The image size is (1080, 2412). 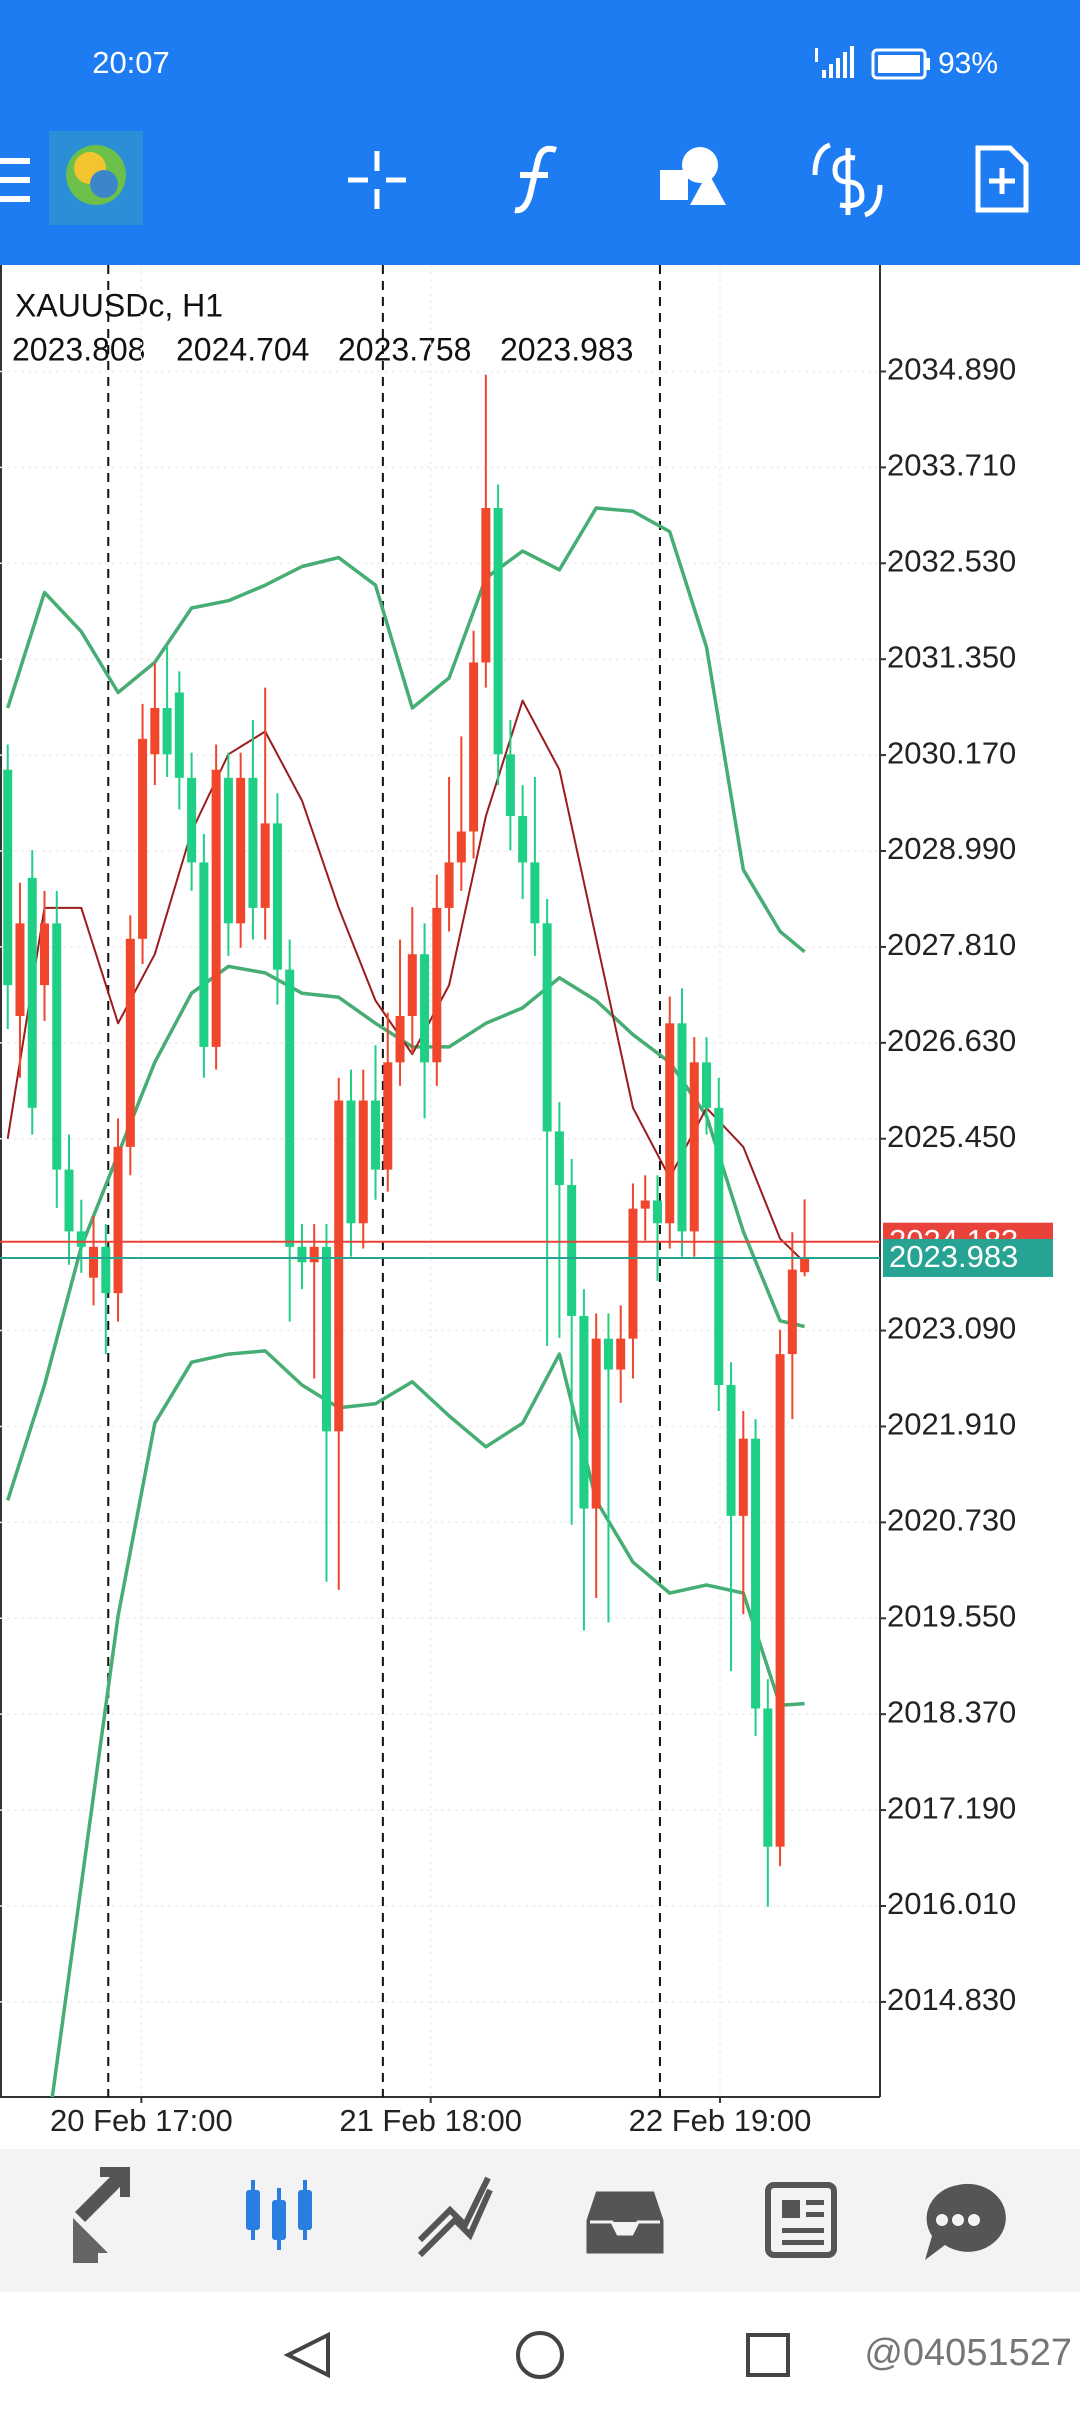 I want to click on y-tick-label: 2018.370, so click(x=951, y=1711).